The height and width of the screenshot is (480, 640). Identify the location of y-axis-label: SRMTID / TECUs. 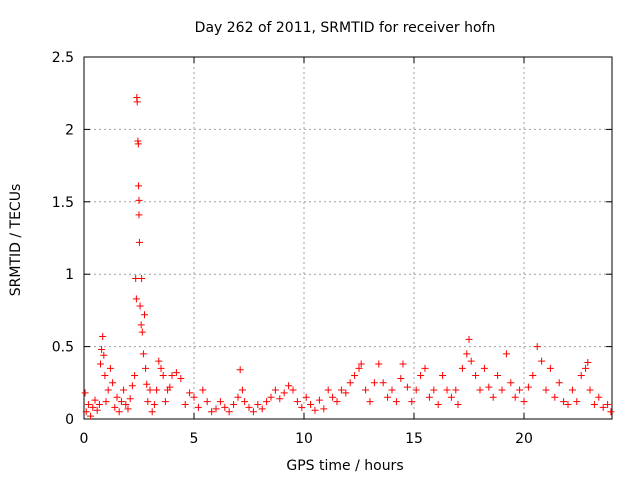
(16, 240).